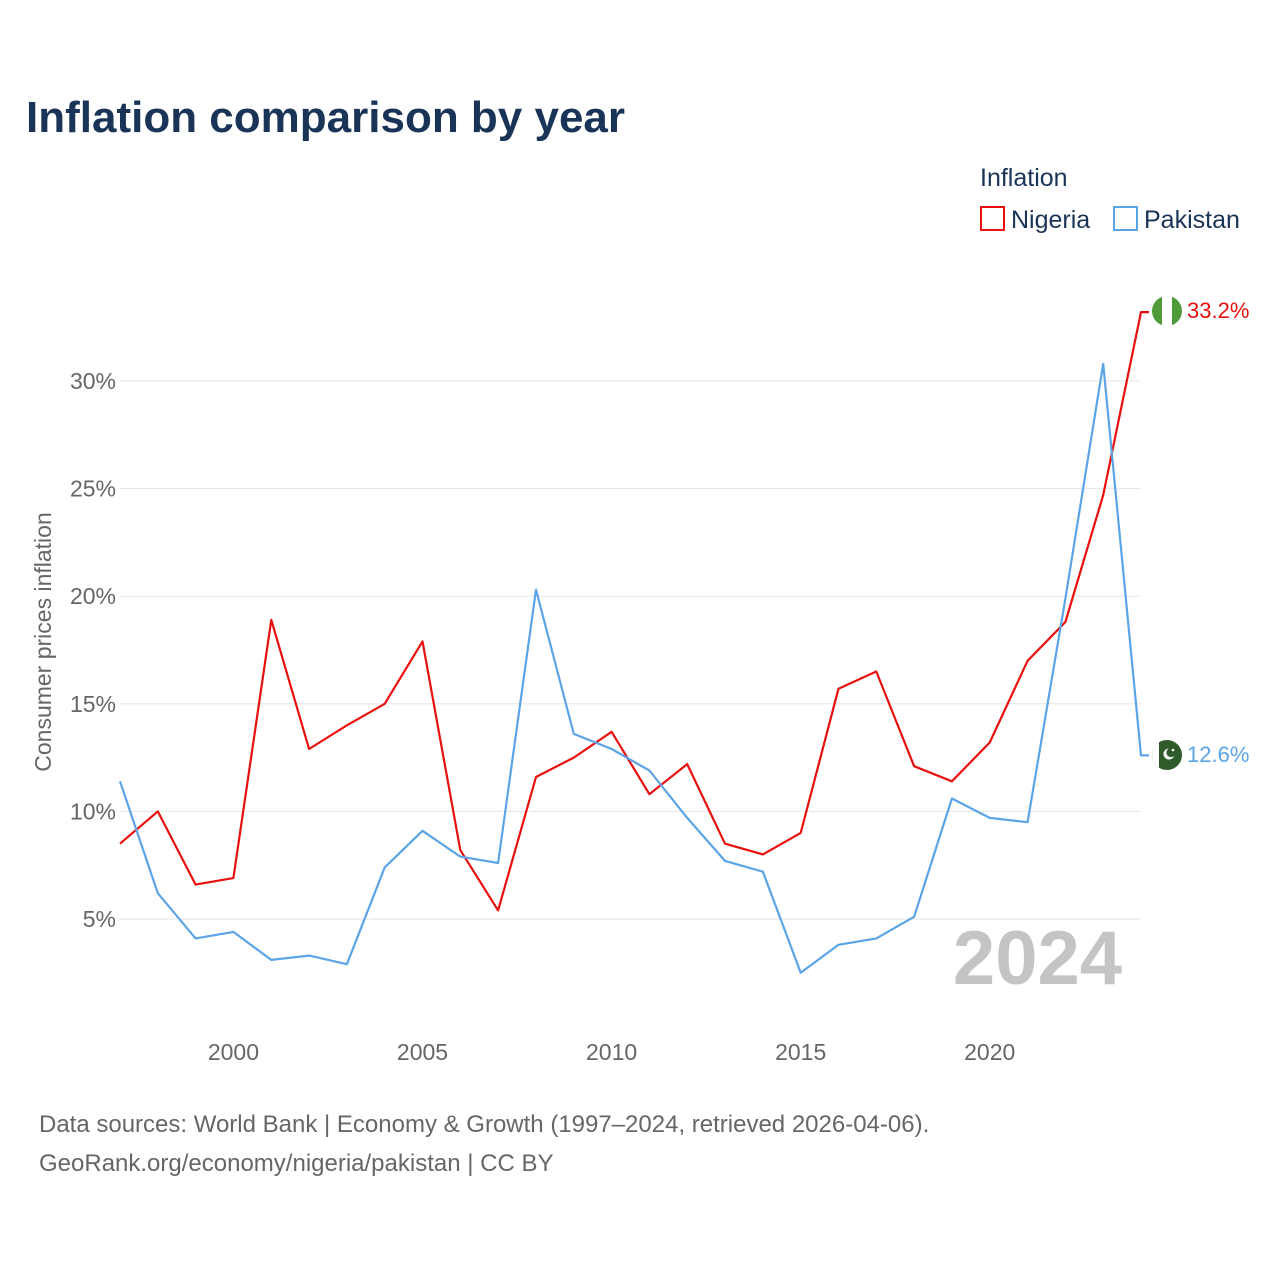  Describe the element at coordinates (1218, 754) in the screenshot. I see `end-label-pakistan: 12.6%` at that location.